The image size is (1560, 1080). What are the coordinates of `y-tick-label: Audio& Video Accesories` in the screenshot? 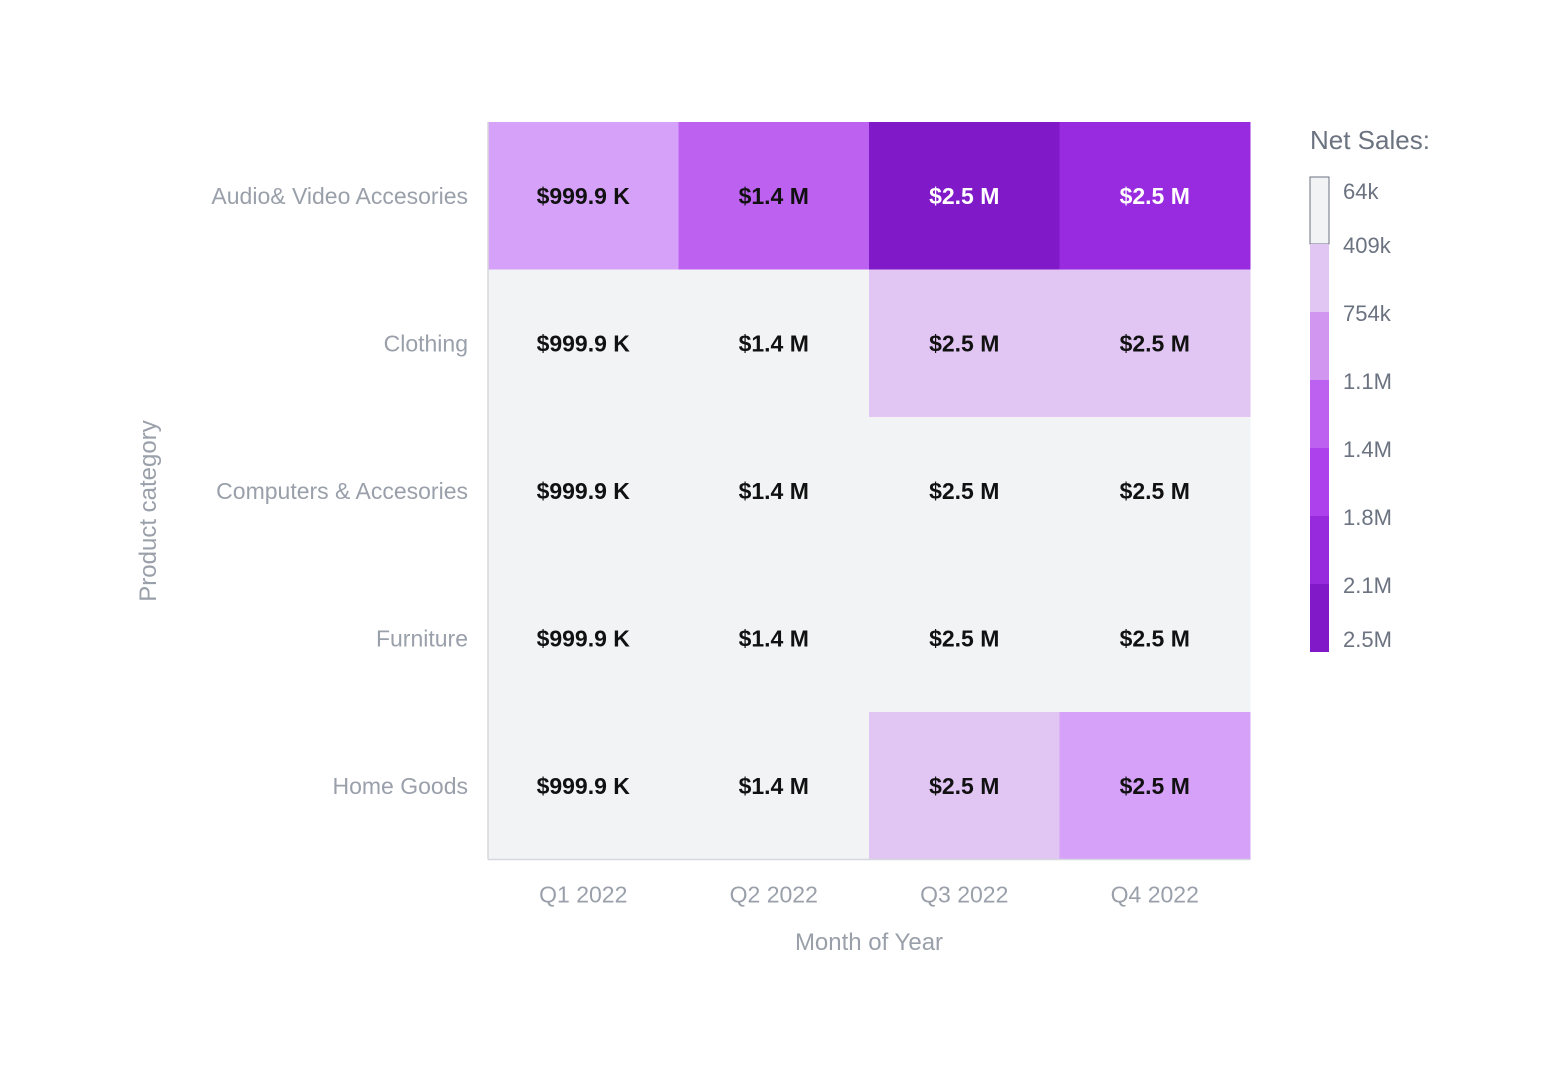 It's located at (339, 196).